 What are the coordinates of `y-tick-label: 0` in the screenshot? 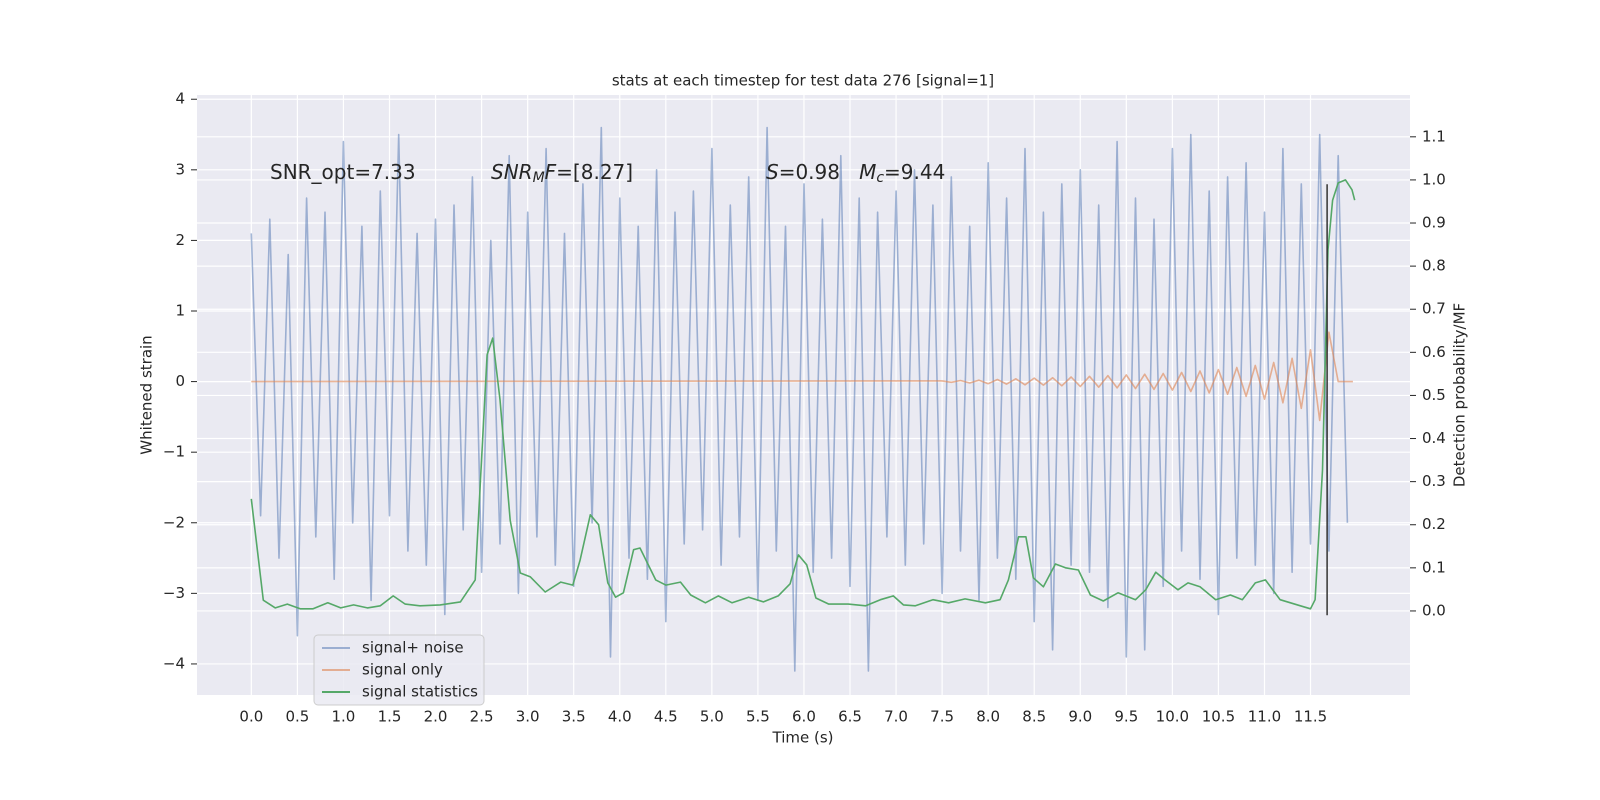 It's located at (180, 381).